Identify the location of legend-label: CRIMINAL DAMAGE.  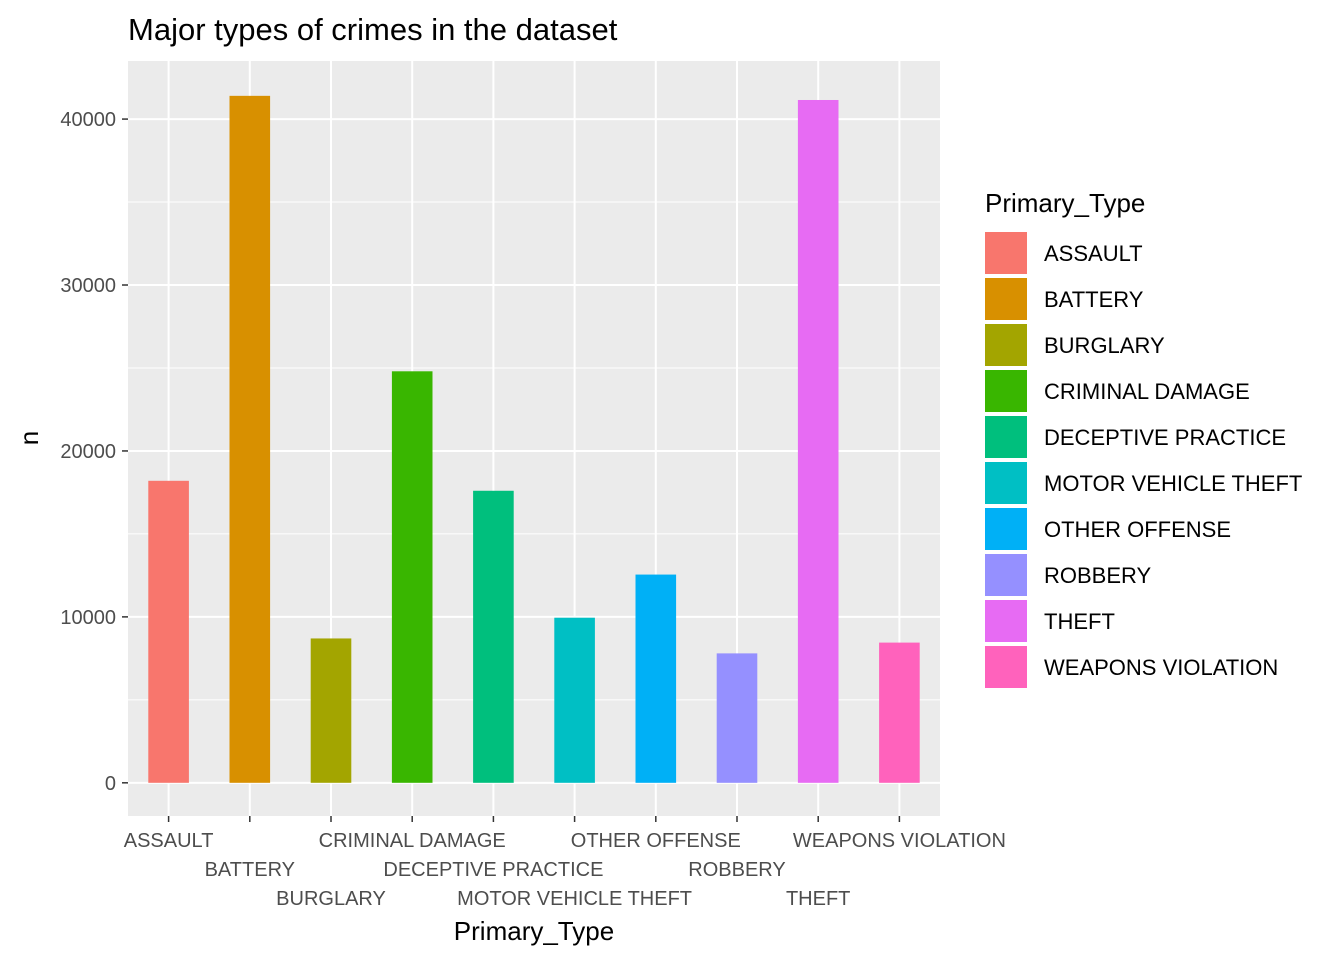
(1147, 391).